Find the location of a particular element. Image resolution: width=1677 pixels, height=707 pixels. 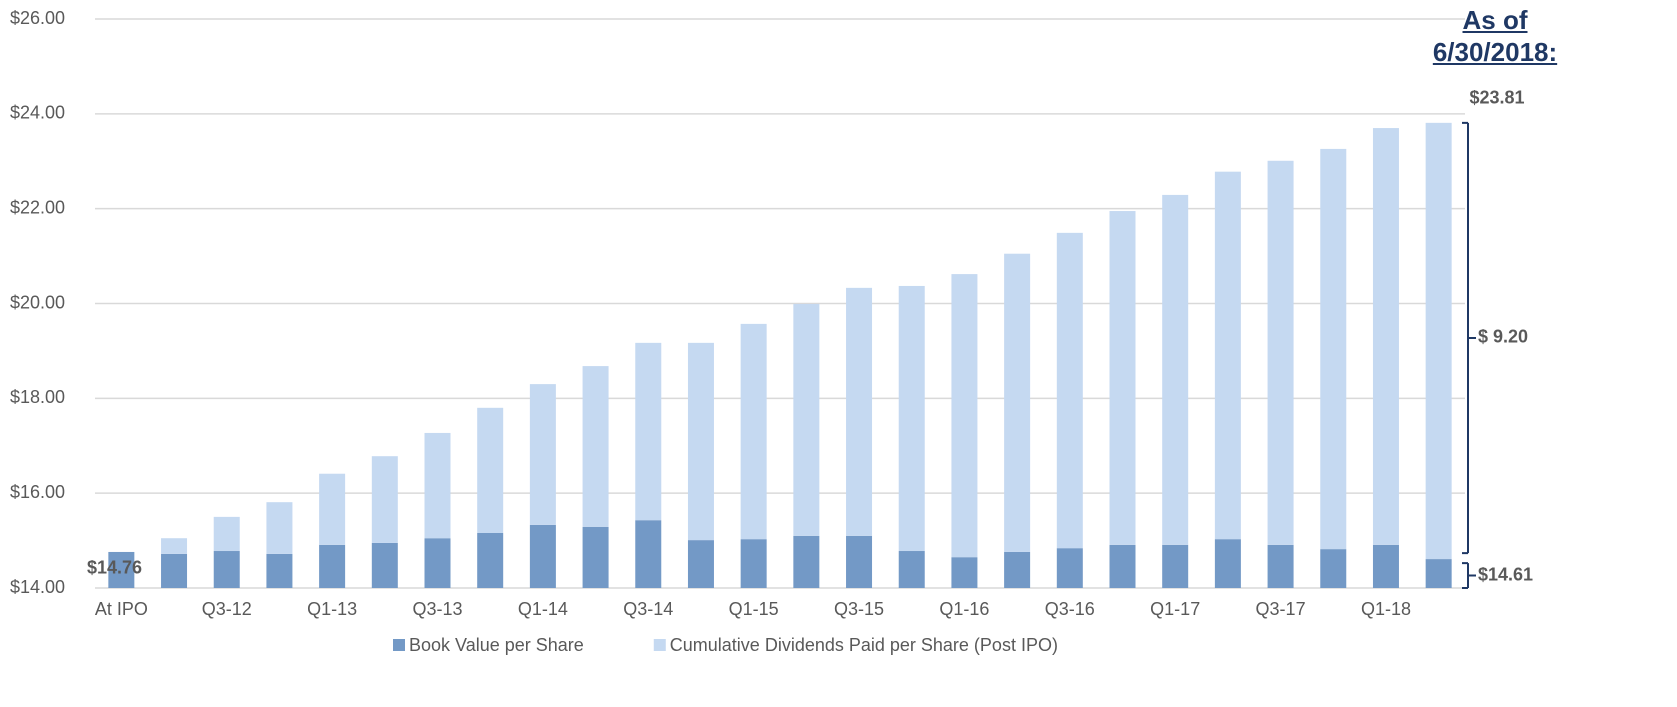

chart-title: As of 6/30/2018: is located at coordinates (1495, 36).